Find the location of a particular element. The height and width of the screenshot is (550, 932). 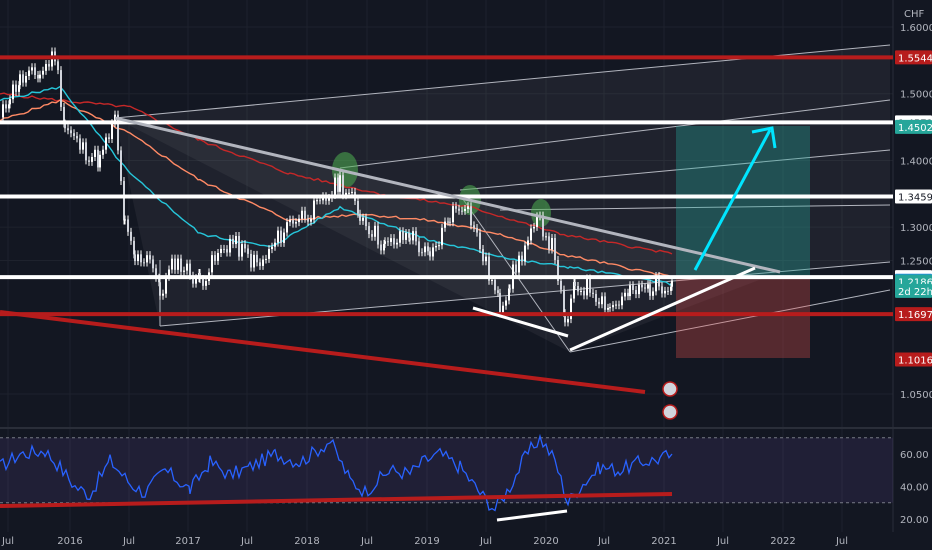

triangle-edge is located at coordinates (515, 273).